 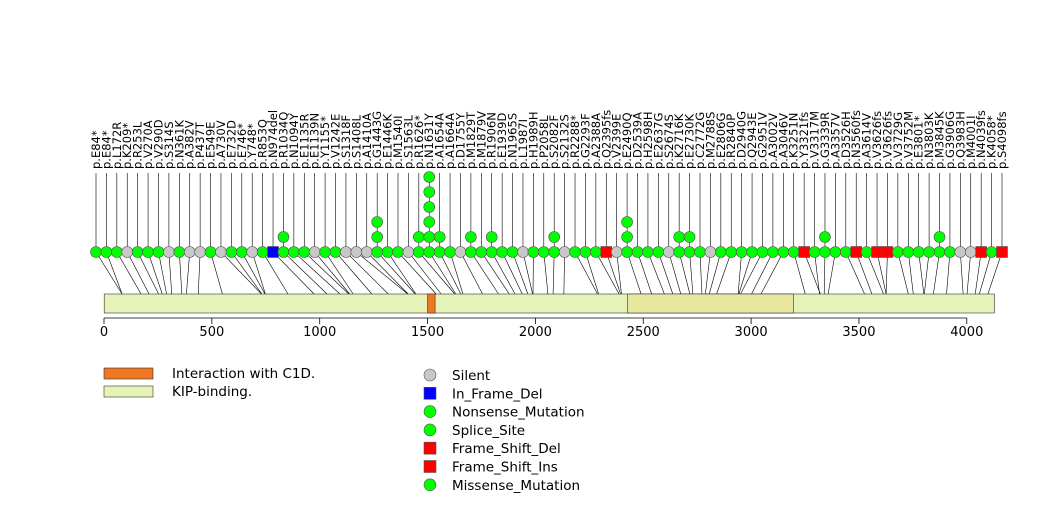 I want to click on legend-domain-swatch, so click(x=128, y=391).